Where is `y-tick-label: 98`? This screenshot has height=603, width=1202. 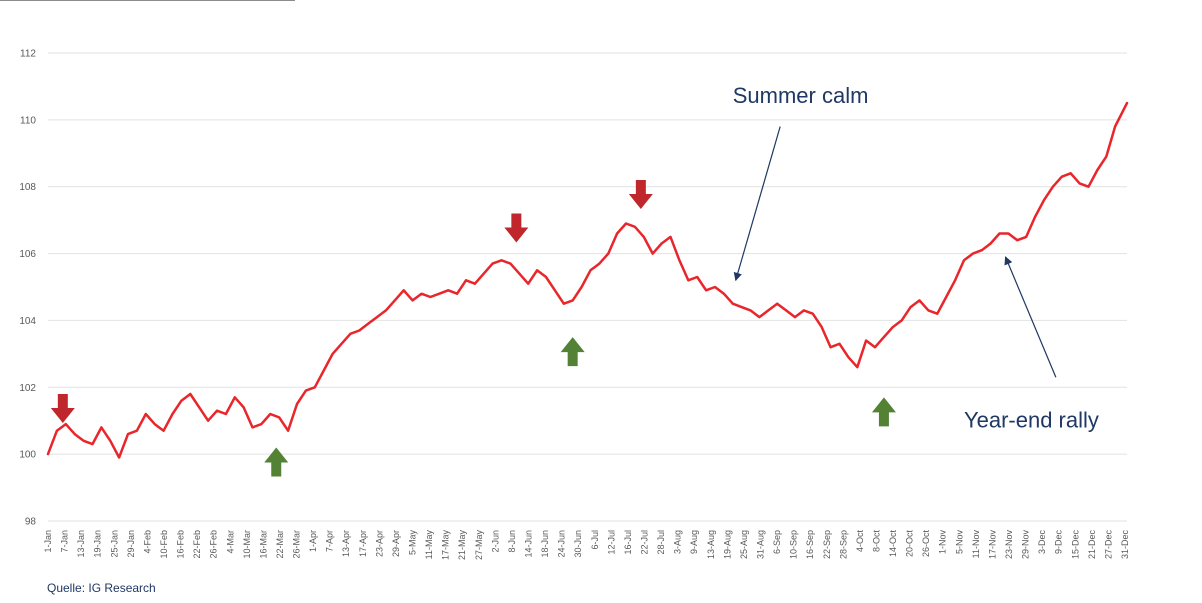
y-tick-label: 98 is located at coordinates (31, 522).